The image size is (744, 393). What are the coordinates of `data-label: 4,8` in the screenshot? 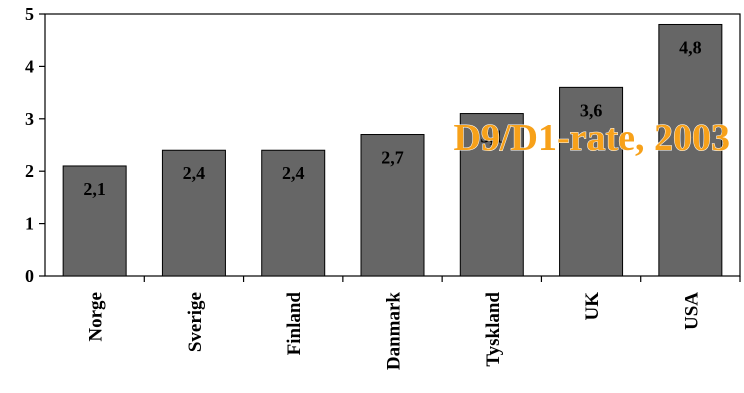 It's located at (690, 47).